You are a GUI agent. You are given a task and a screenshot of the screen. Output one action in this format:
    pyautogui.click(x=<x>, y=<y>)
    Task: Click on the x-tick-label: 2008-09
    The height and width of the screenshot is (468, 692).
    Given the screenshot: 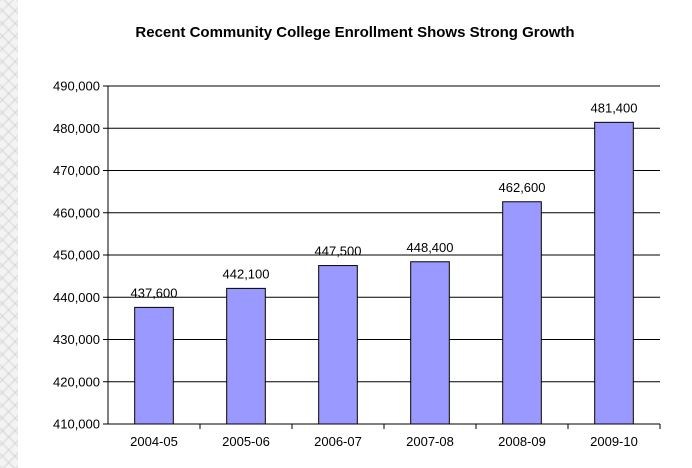 What is the action you would take?
    pyautogui.click(x=522, y=441)
    